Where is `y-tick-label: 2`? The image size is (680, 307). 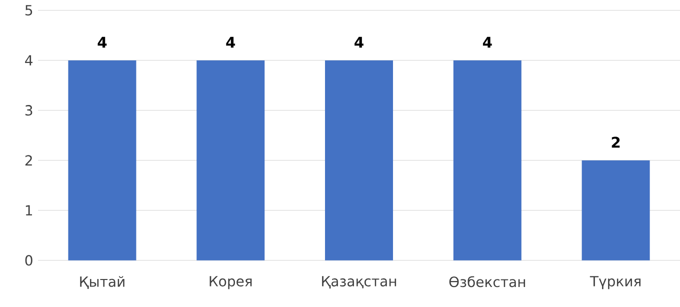 y-tick-label: 2 is located at coordinates (28, 160).